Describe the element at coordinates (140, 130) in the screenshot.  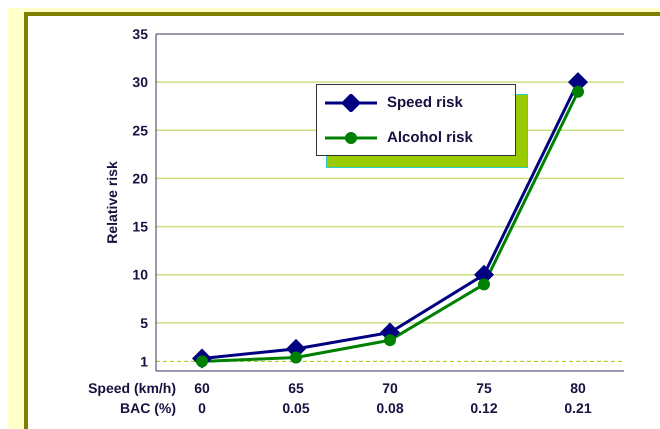
I see `y-tick-label: 25` at that location.